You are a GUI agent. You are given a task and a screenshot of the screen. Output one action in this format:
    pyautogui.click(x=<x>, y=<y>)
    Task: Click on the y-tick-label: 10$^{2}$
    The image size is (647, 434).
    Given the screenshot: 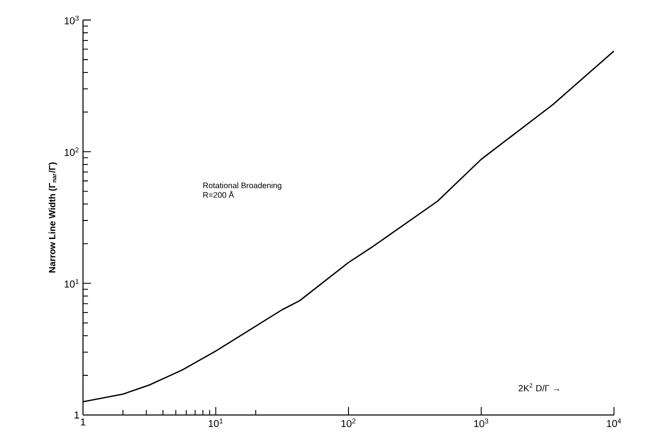 What is the action you would take?
    pyautogui.click(x=71, y=151)
    